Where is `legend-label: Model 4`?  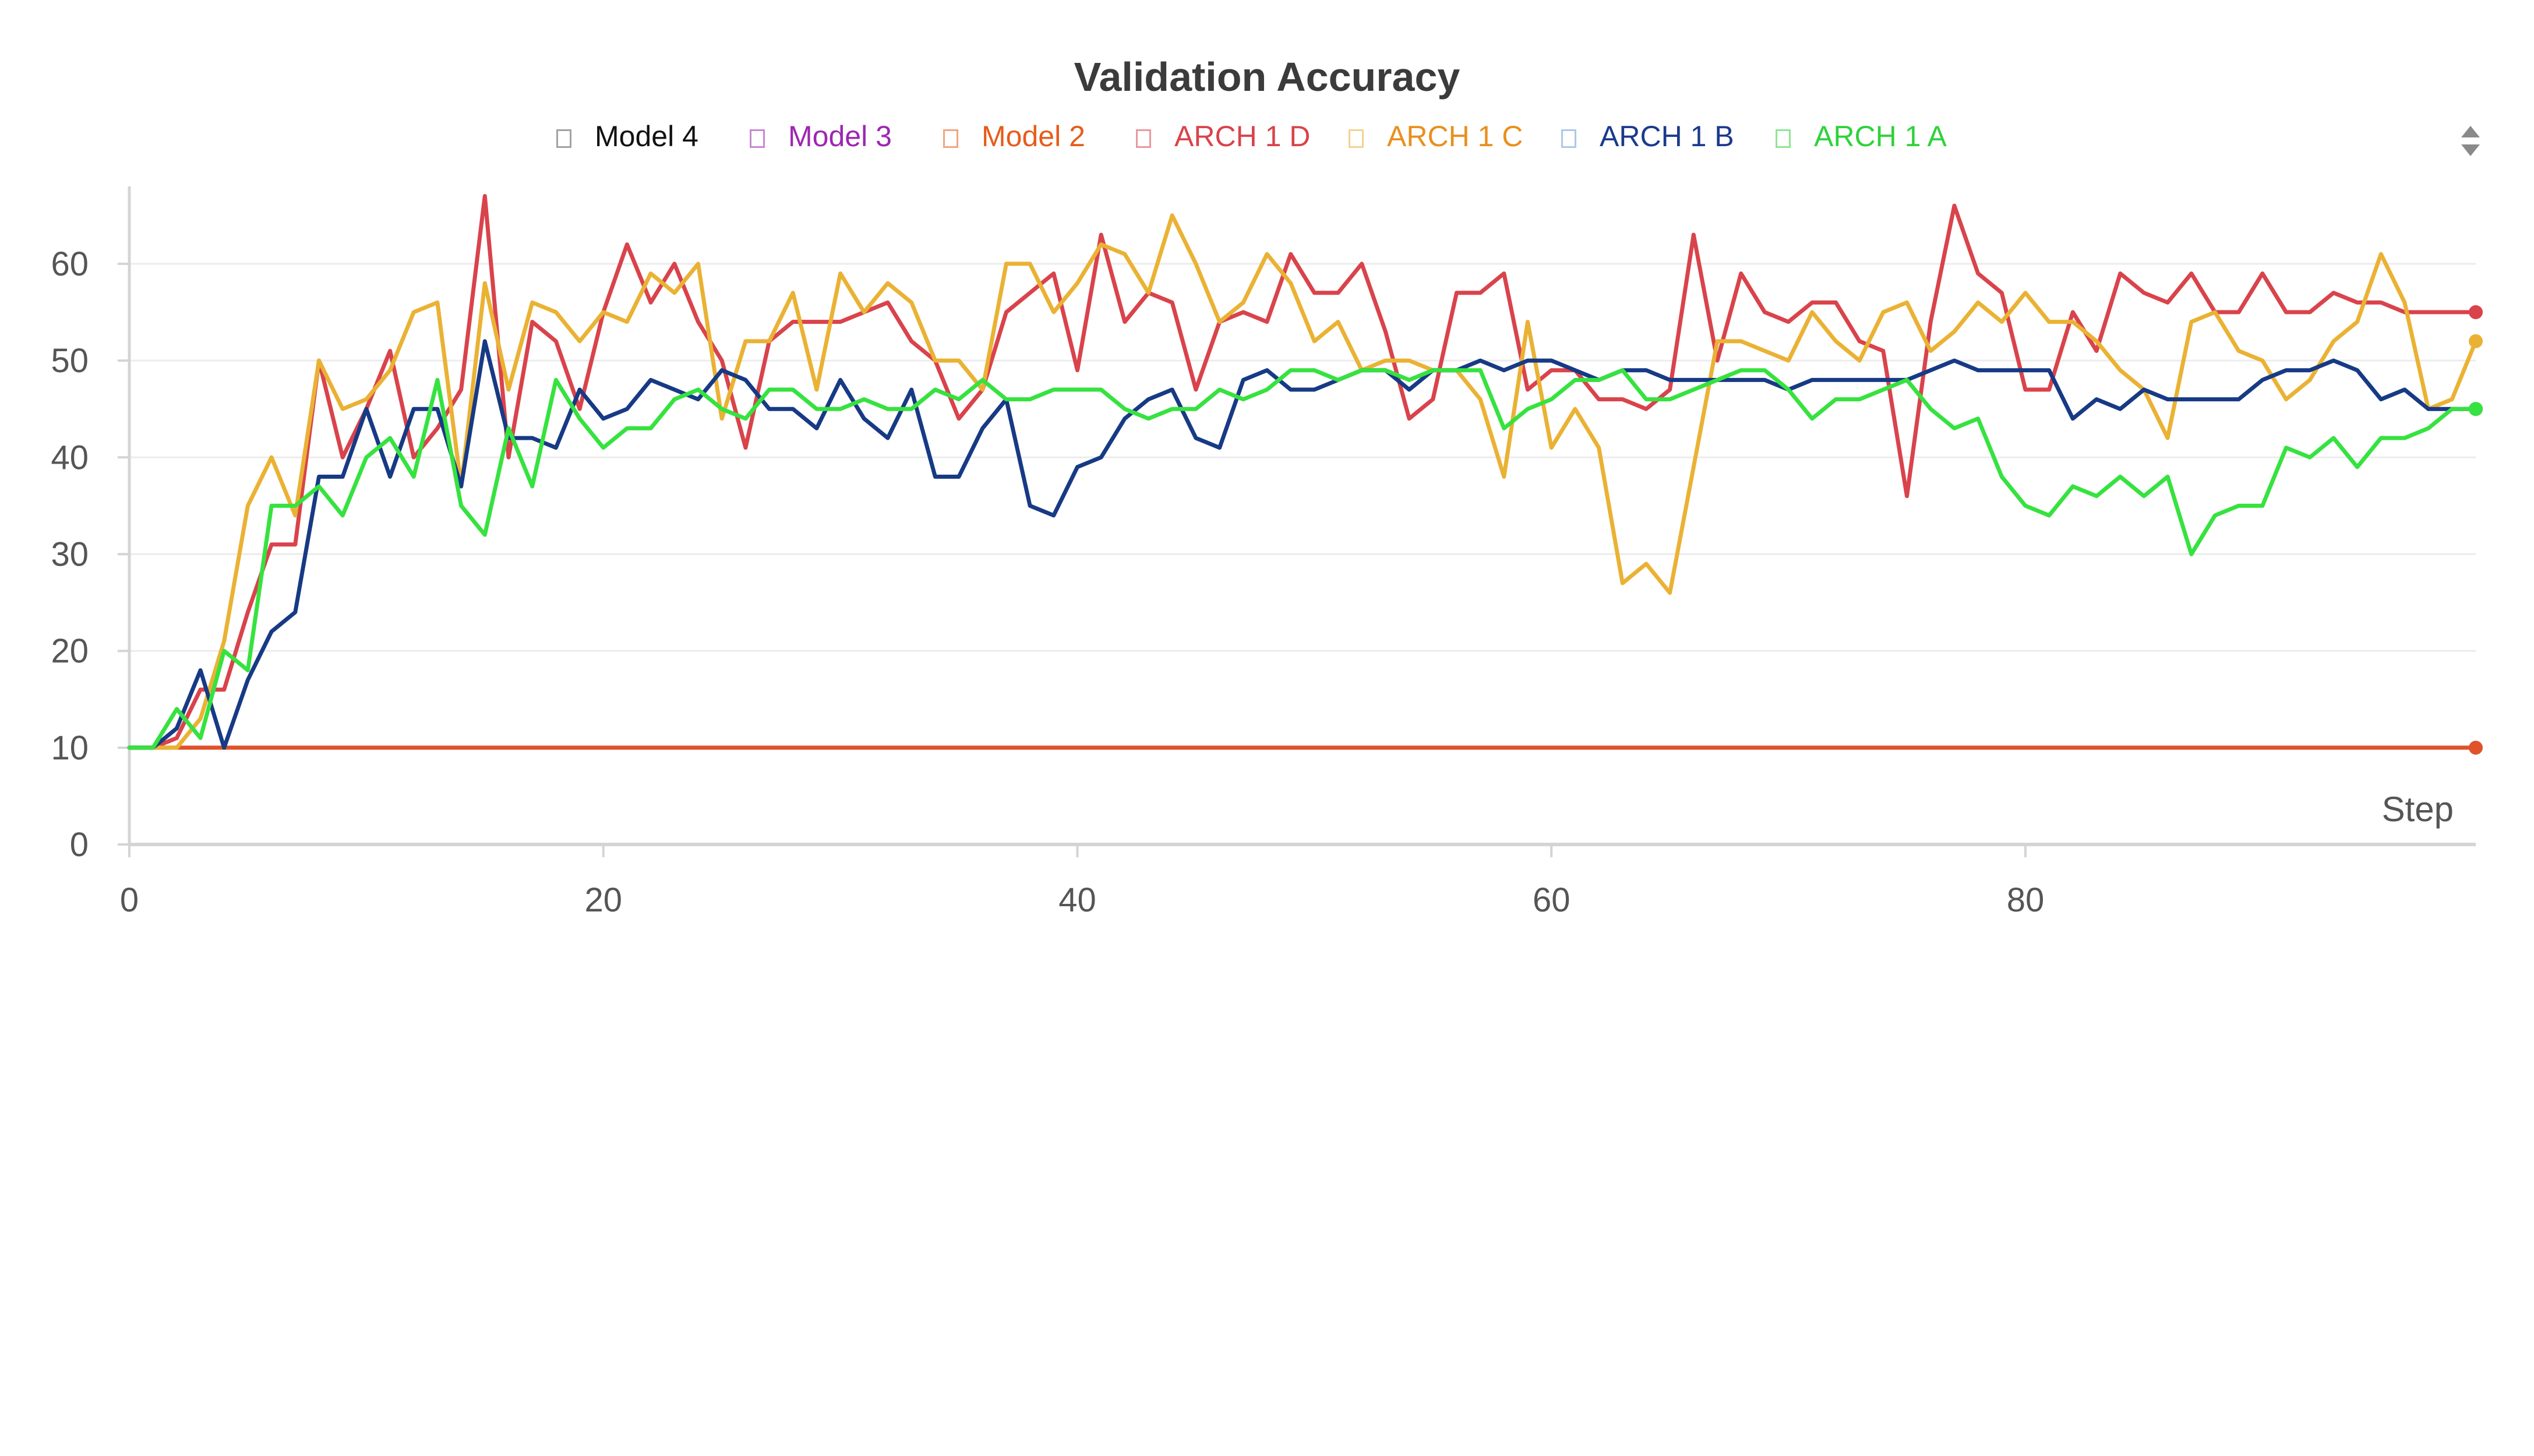 legend-label: Model 4 is located at coordinates (646, 136).